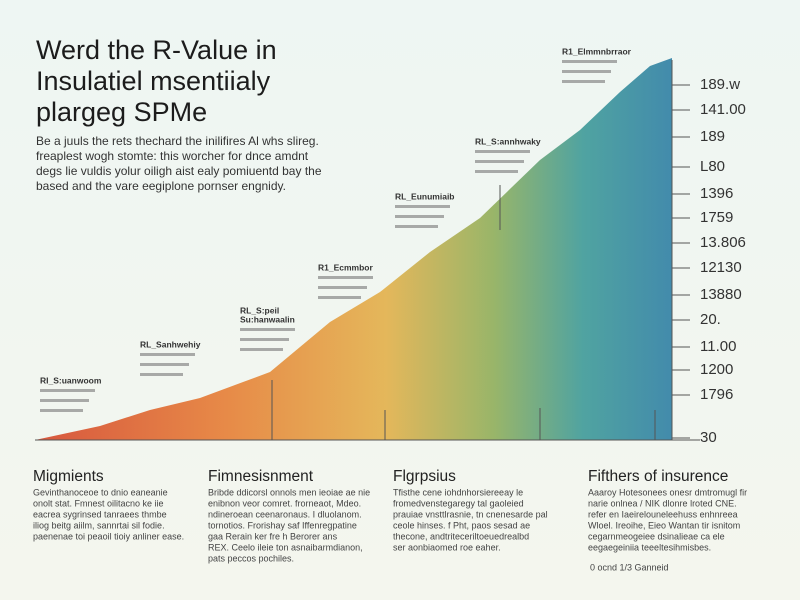 The width and height of the screenshot is (800, 600). Describe the element at coordinates (71, 380) in the screenshot. I see `annotation: RI_S:uanwoom` at that location.